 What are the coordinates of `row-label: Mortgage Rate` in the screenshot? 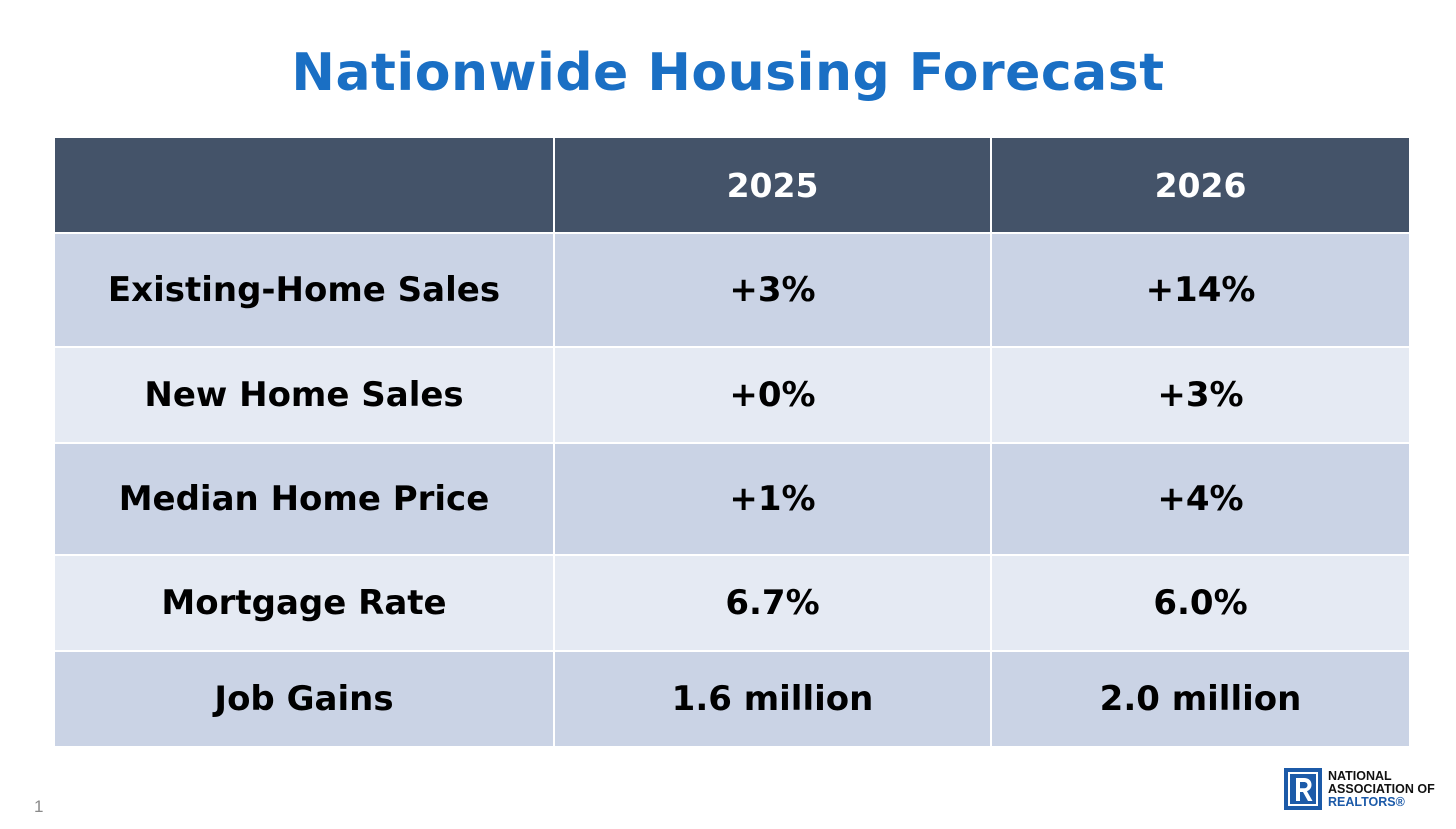 It's located at (304, 603).